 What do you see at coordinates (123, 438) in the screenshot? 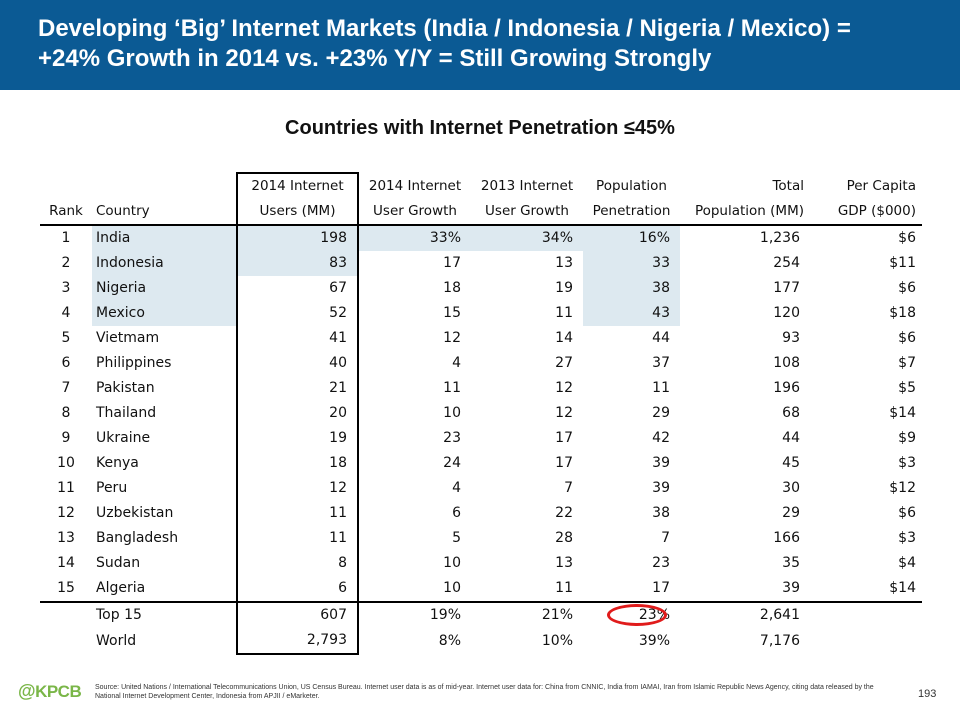
I see `cell-country: Ukraine` at bounding box center [123, 438].